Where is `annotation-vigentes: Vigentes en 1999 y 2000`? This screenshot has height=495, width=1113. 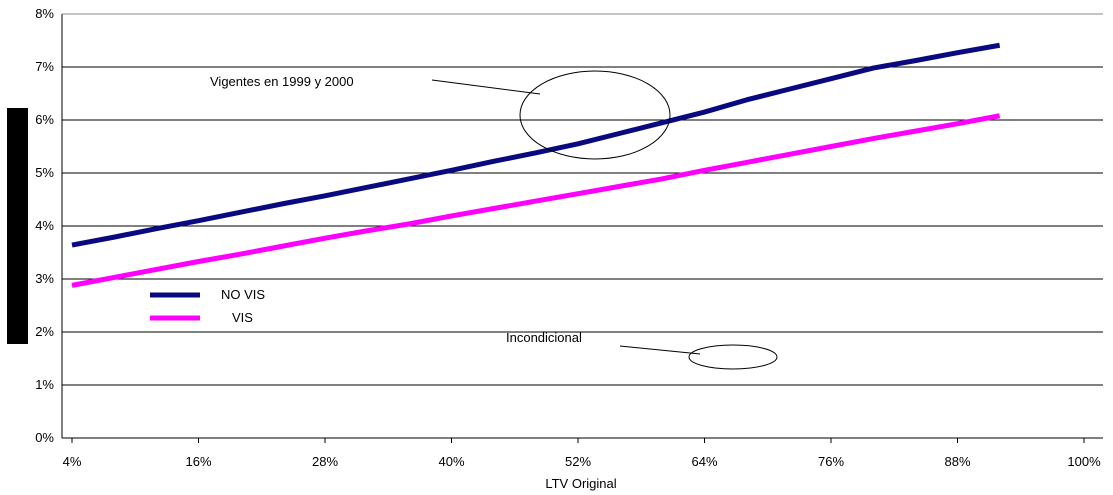 annotation-vigentes: Vigentes en 1999 y 2000 is located at coordinates (440, 115).